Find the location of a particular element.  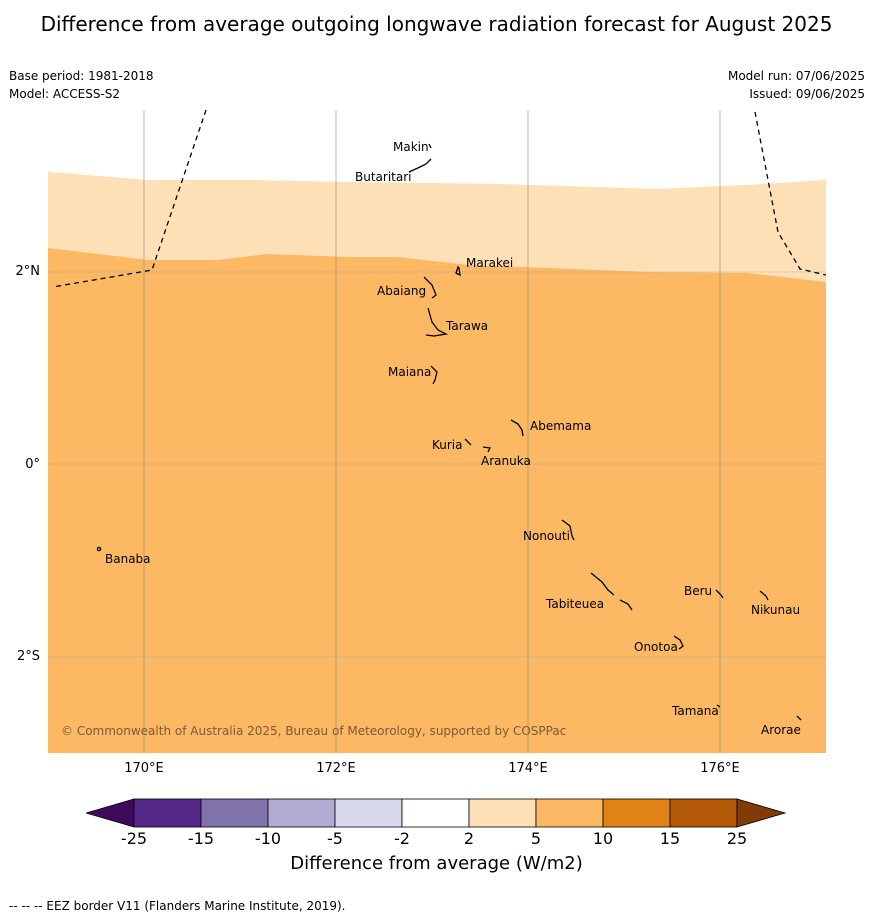

colorbar-tick-label: 5 is located at coordinates (536, 838).